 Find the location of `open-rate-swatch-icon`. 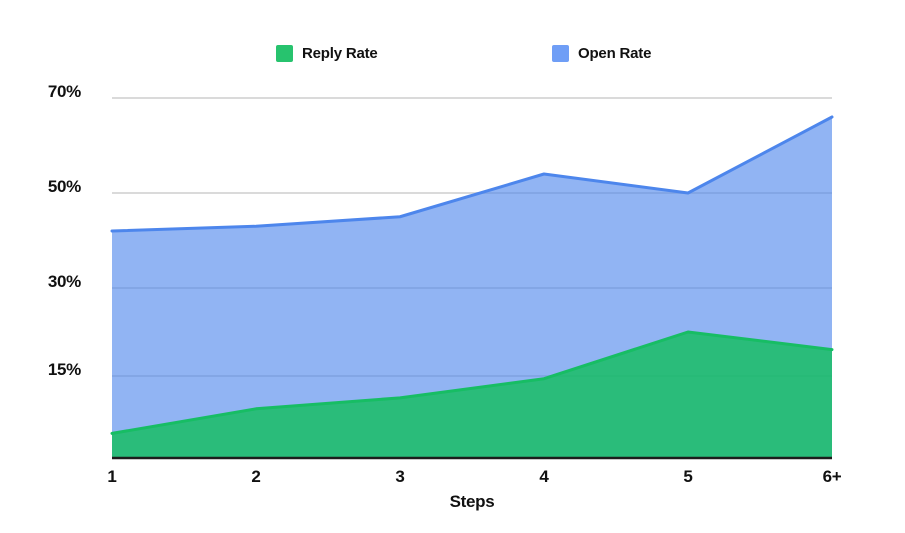

open-rate-swatch-icon is located at coordinates (560, 53).